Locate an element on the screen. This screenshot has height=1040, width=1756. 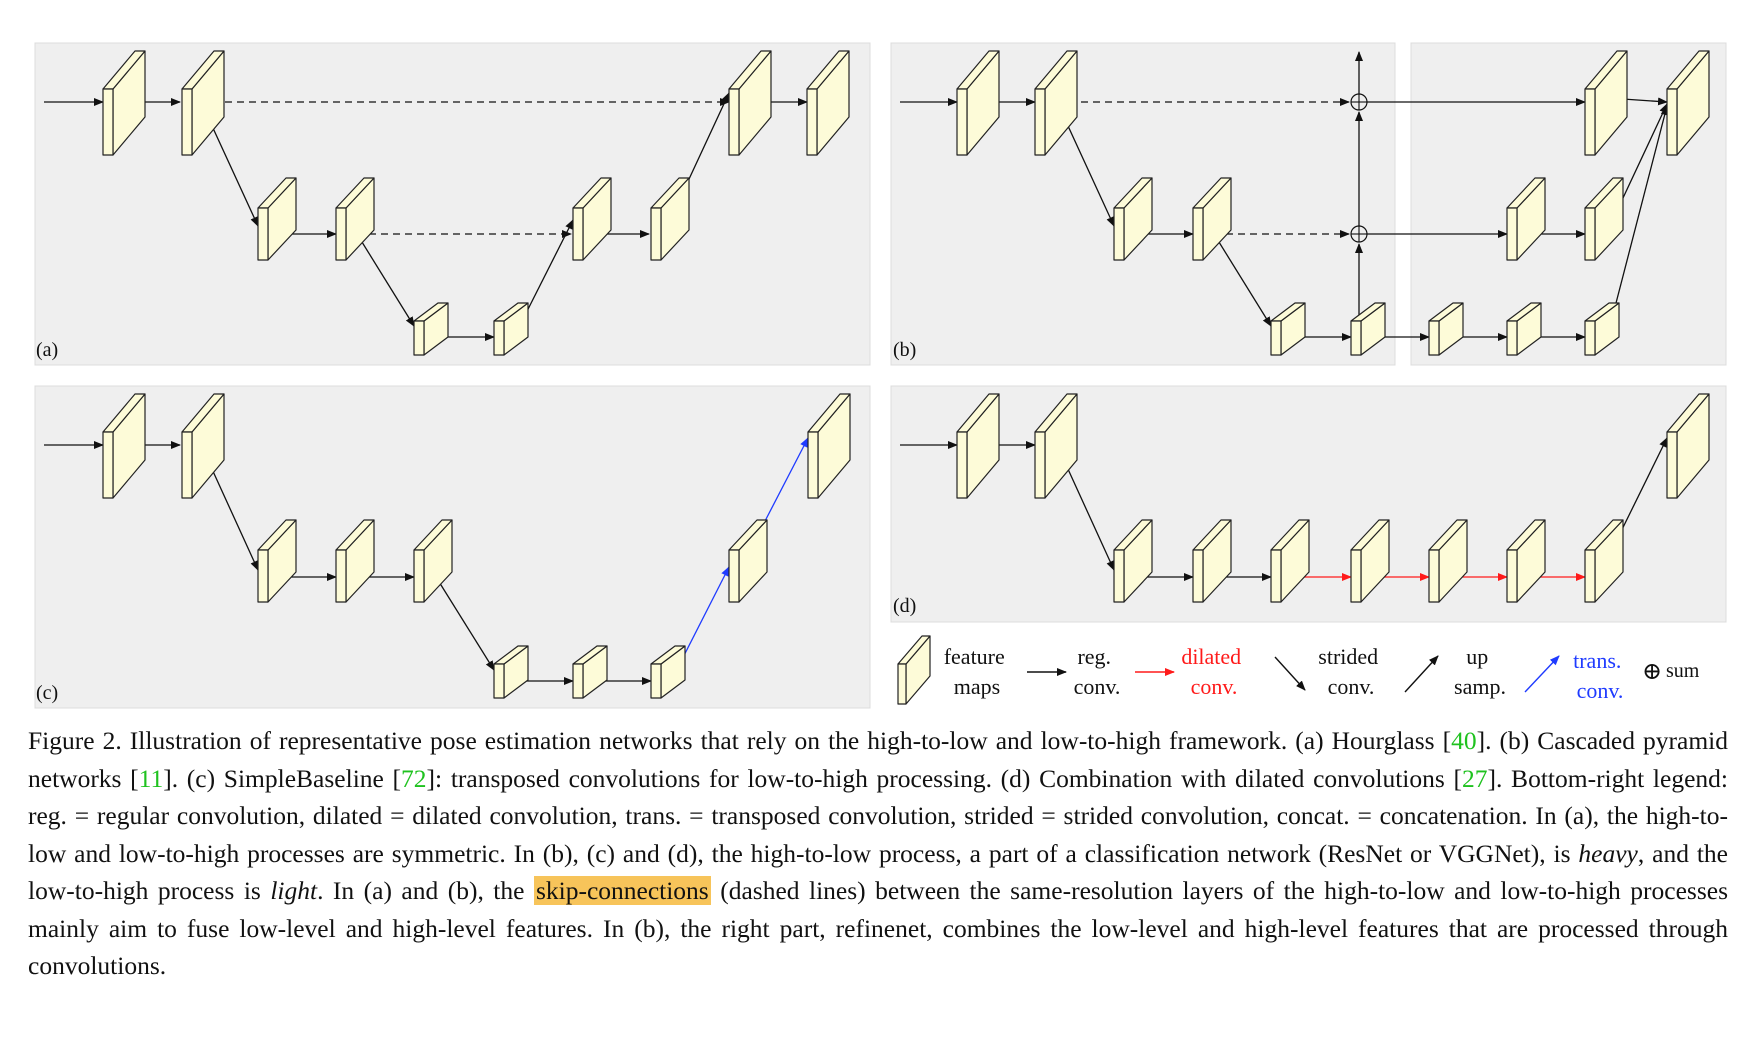
legend-sum-label: sum is located at coordinates (1683, 671).